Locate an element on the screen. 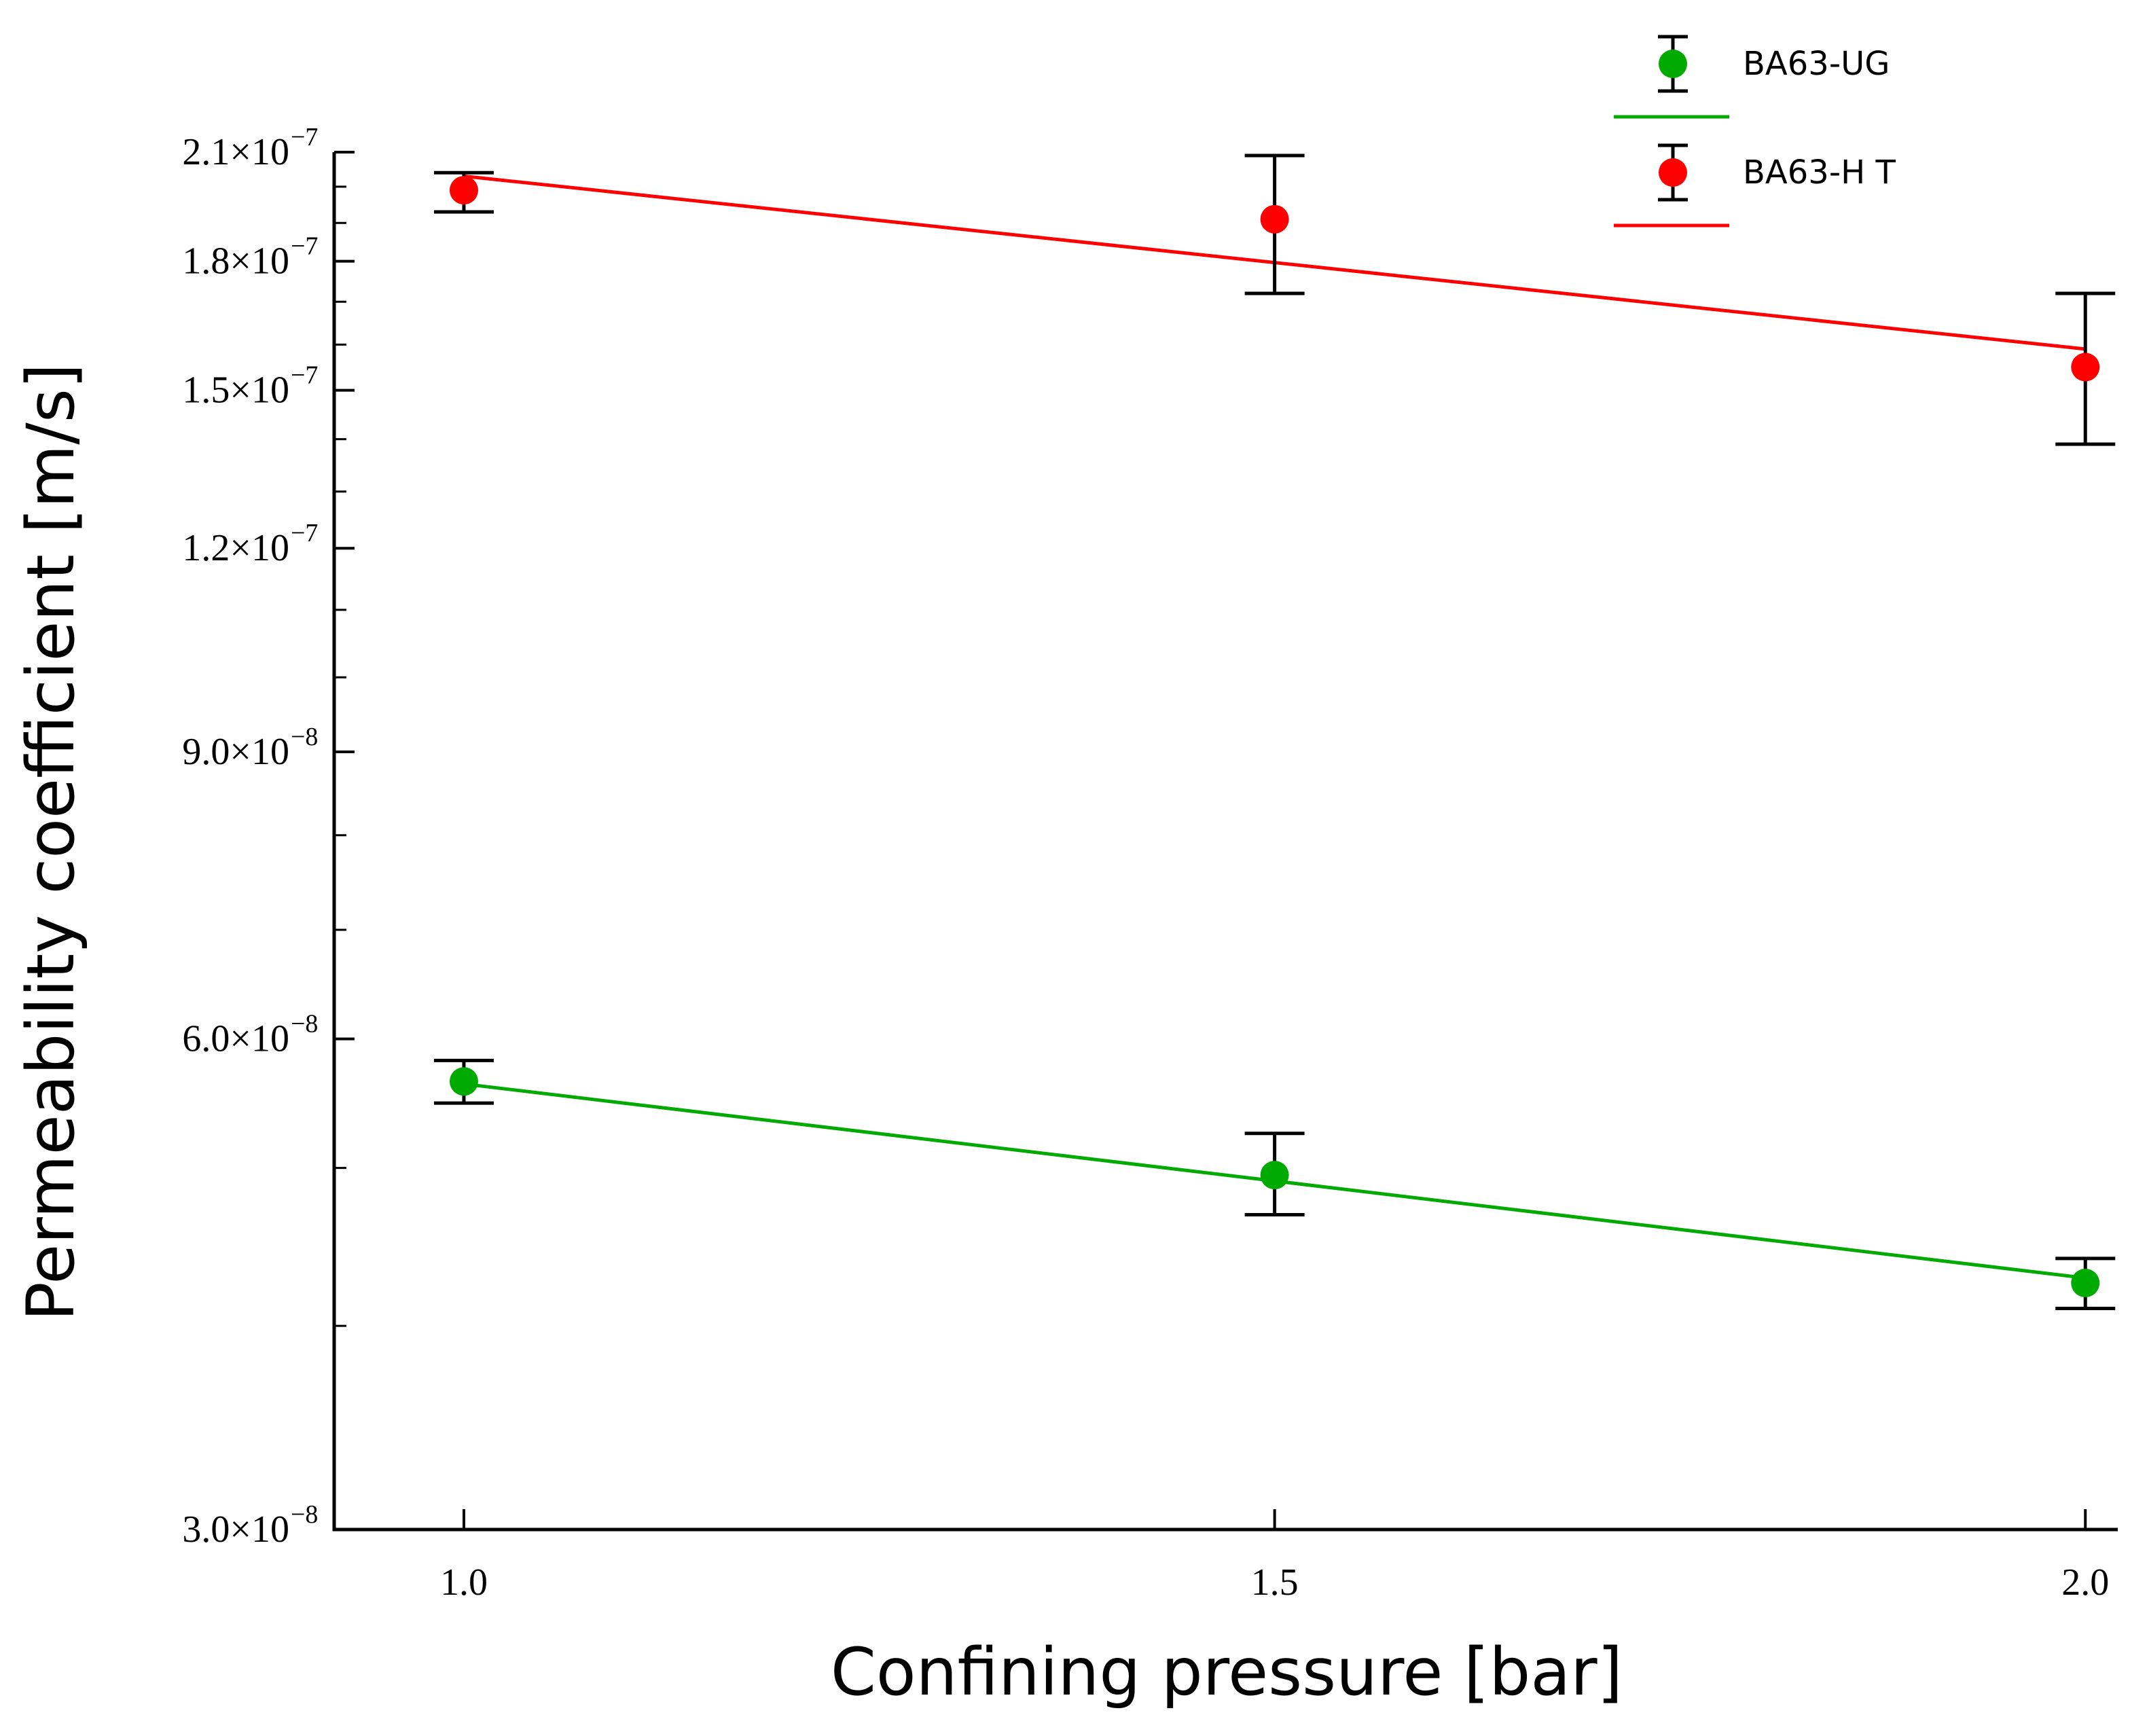 The height and width of the screenshot is (1736, 2130). legend-item-0: BA63-UG is located at coordinates (1752, 77).